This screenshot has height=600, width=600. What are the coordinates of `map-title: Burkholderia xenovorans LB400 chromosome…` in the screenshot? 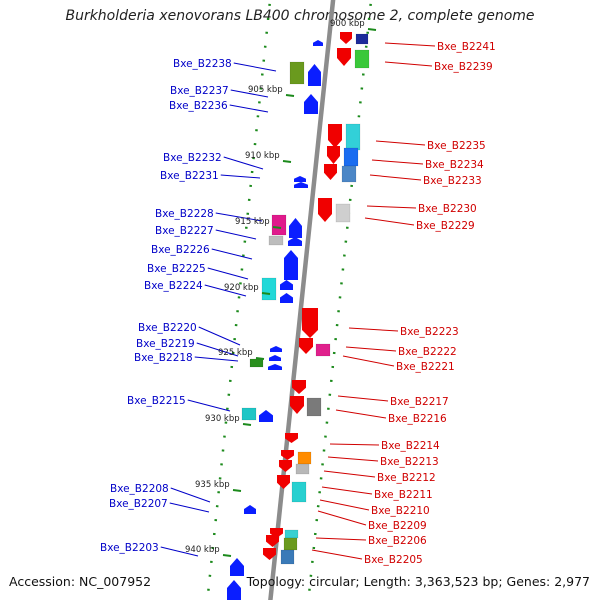 It's located at (300, 16).